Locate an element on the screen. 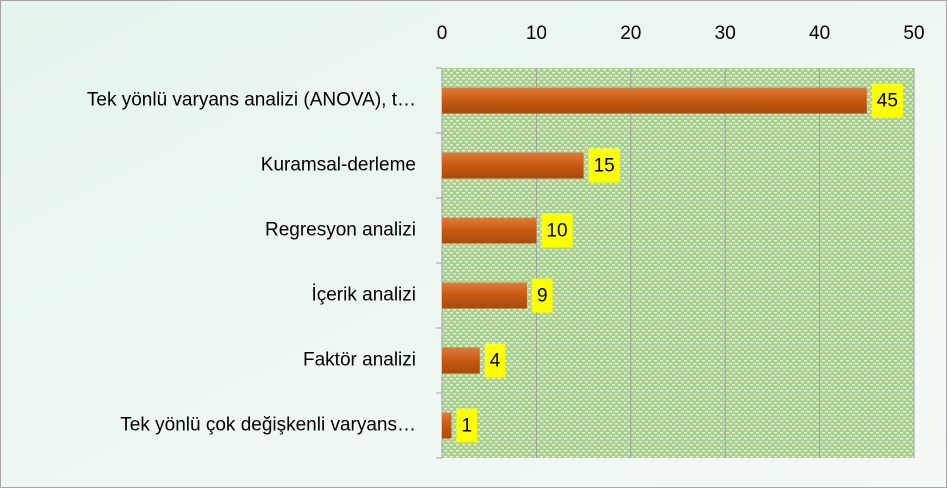 The width and height of the screenshot is (947, 488). data-label: 15 is located at coordinates (604, 166).